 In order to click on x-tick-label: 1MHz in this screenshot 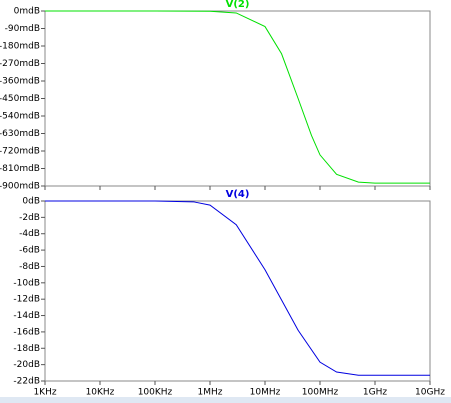, I will do `click(210, 393)`.